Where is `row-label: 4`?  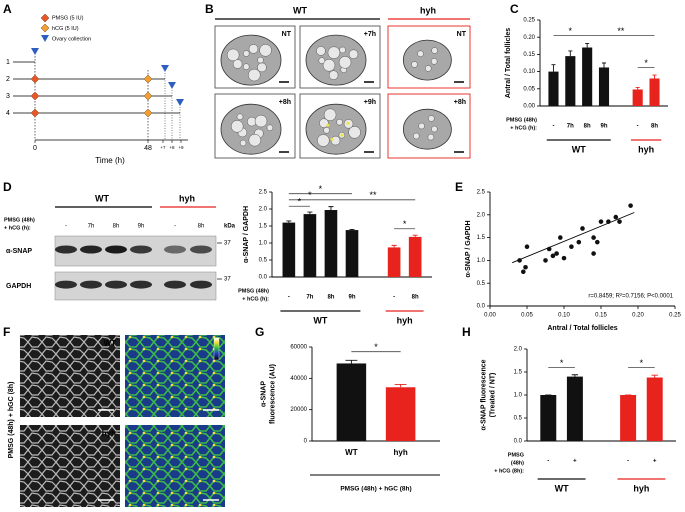
row-label: 4 is located at coordinates (8, 113).